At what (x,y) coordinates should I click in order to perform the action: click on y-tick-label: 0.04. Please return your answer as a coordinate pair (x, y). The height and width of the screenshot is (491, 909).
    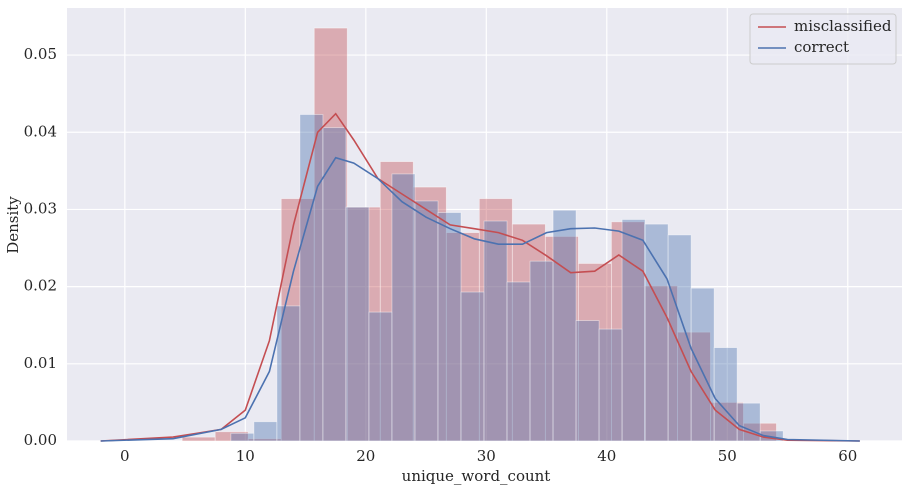
    Looking at the image, I should click on (40, 131).